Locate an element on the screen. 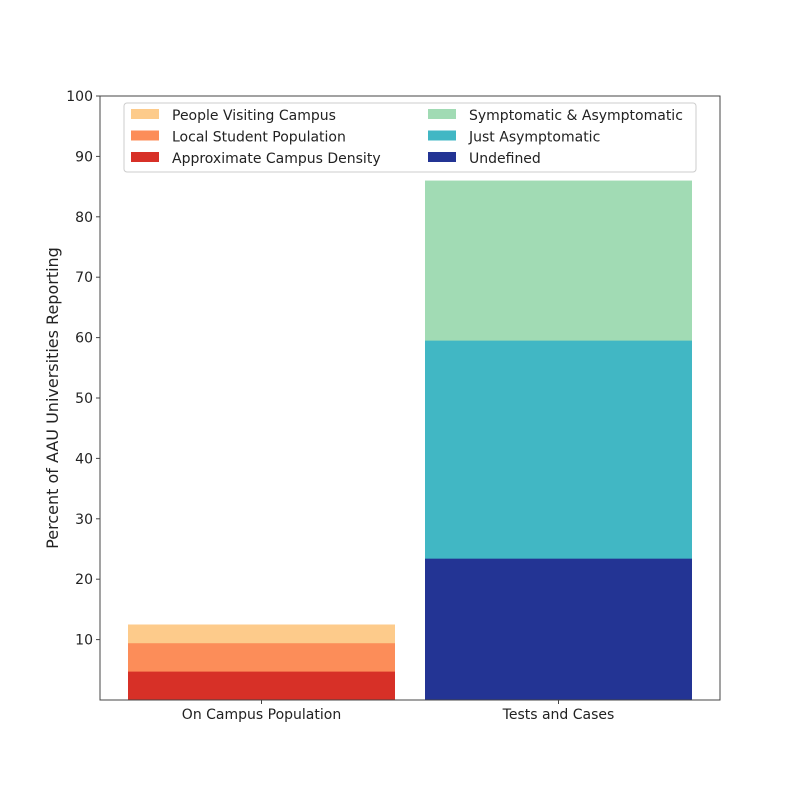 This screenshot has width=800, height=800. y-tick-label: 100 is located at coordinates (79, 97).